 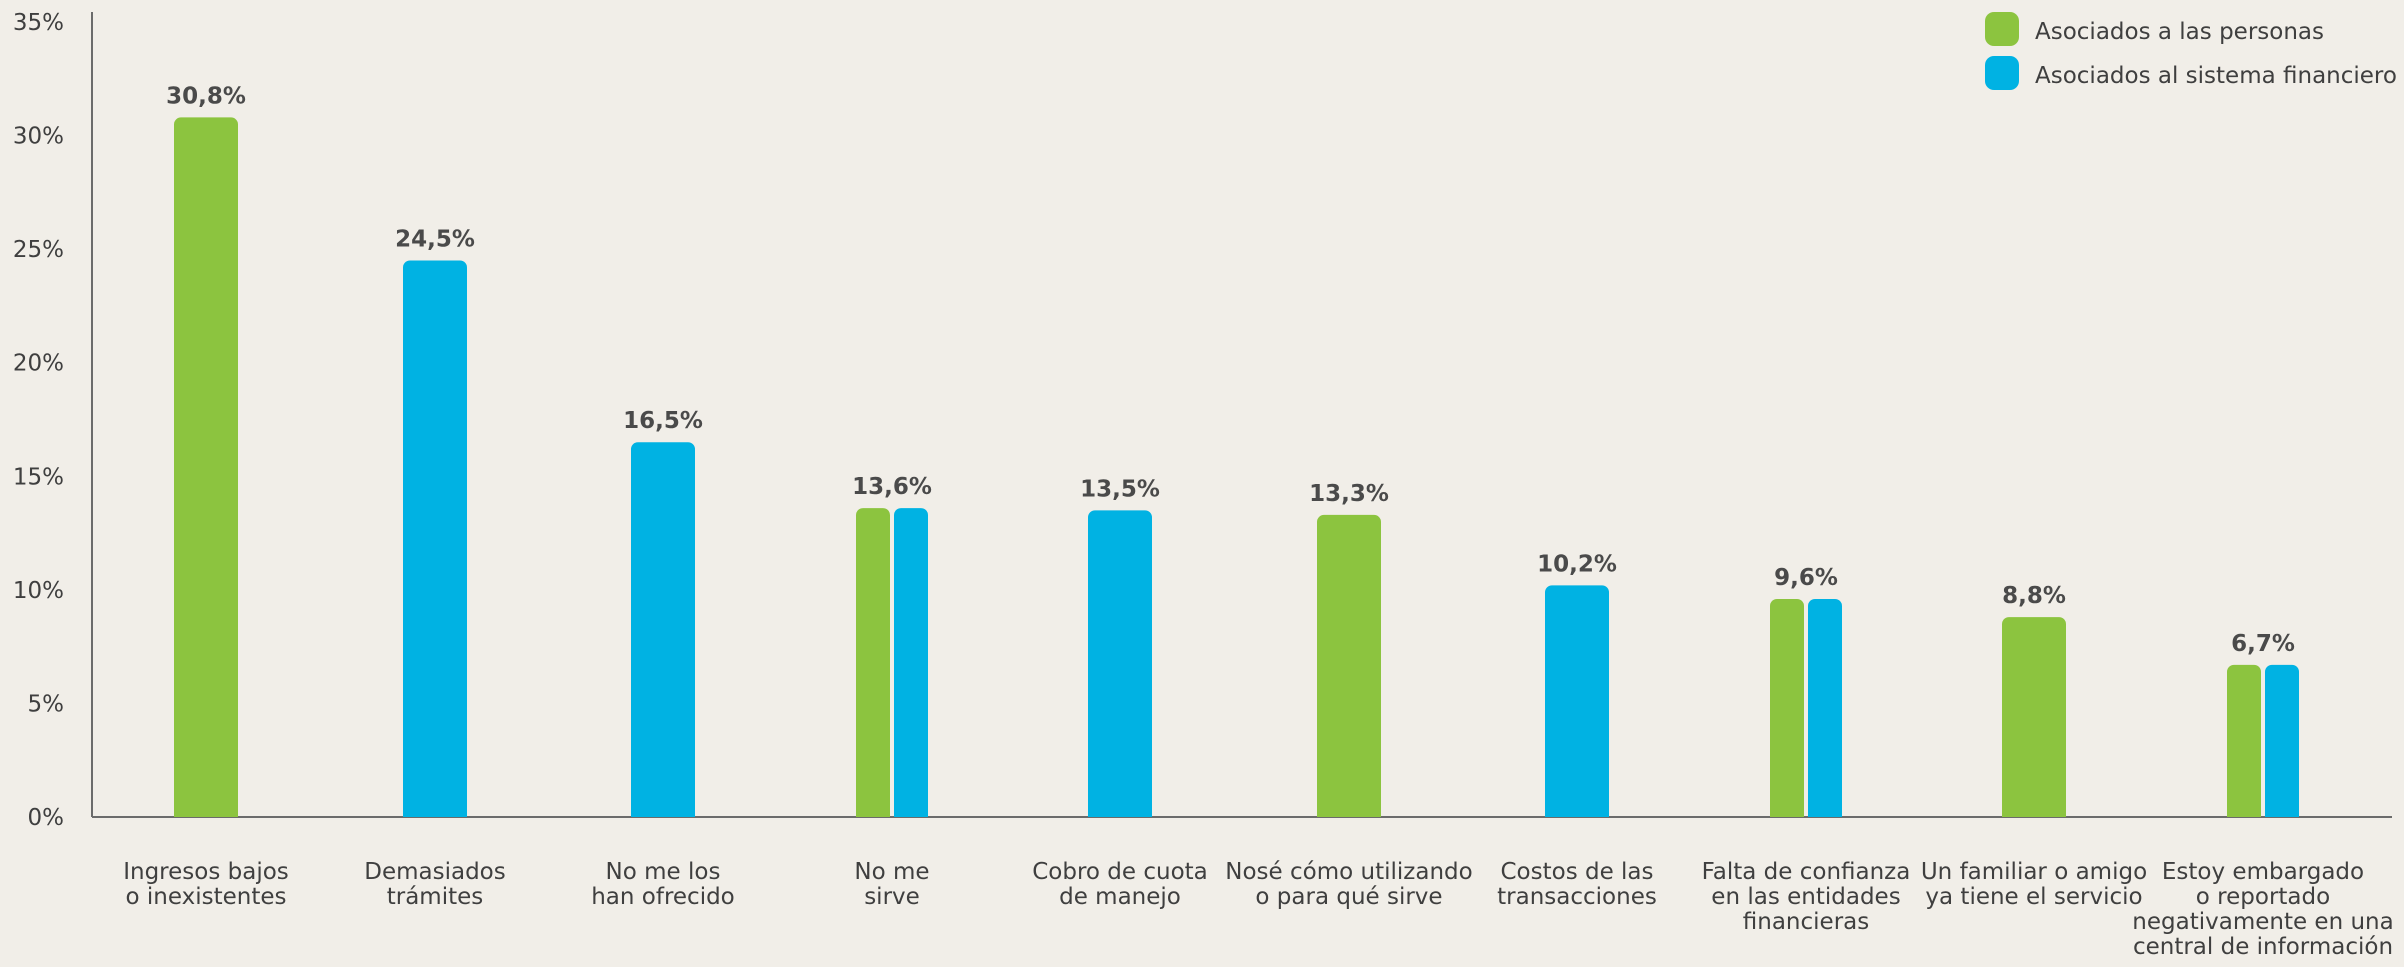 What do you see at coordinates (1806, 578) in the screenshot?
I see `data-label: 9,6%` at bounding box center [1806, 578].